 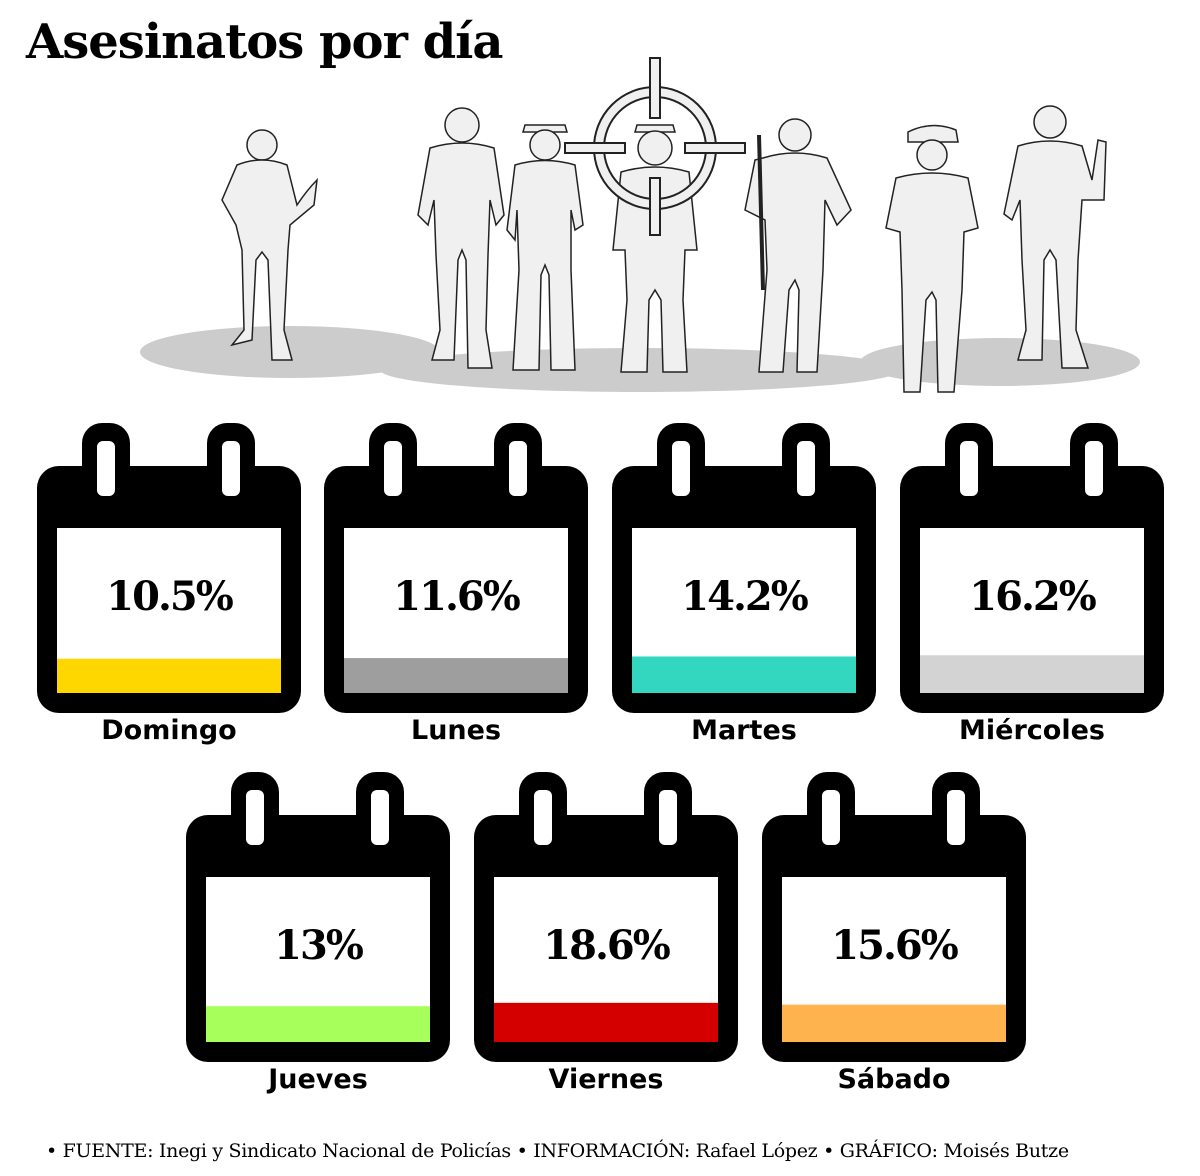 I want to click on calendar-card: 10.5% Domingo, so click(x=169, y=584).